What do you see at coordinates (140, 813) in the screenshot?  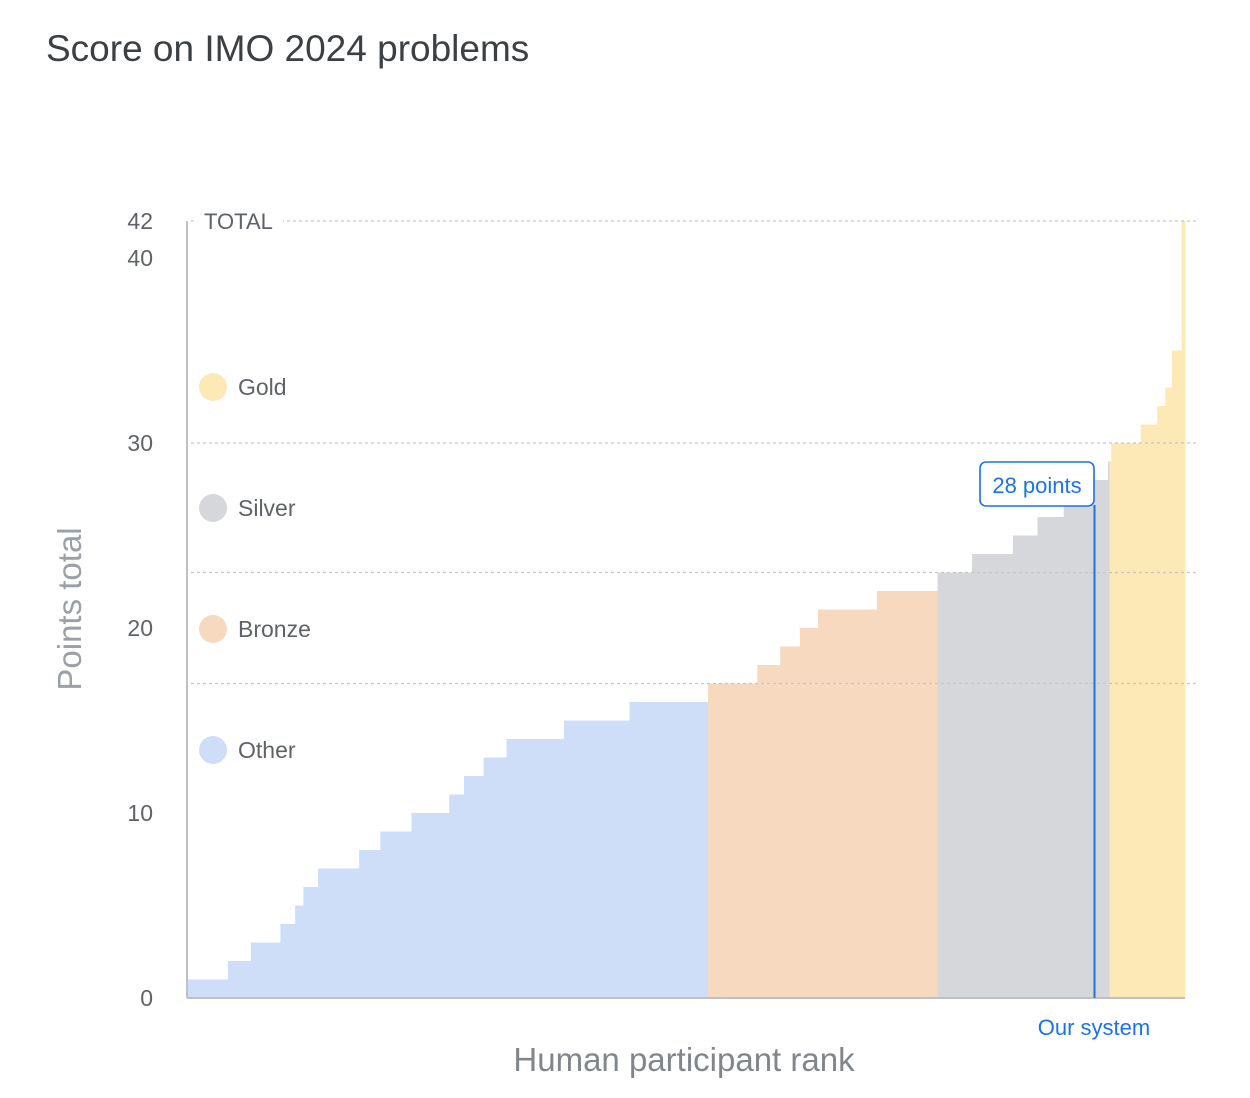 I see `y-tick-label: 10` at bounding box center [140, 813].